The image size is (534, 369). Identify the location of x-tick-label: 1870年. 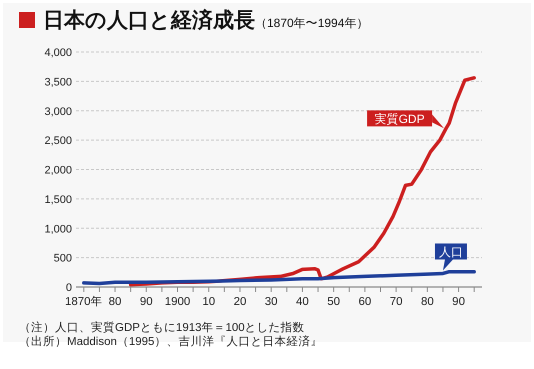
(84, 301).